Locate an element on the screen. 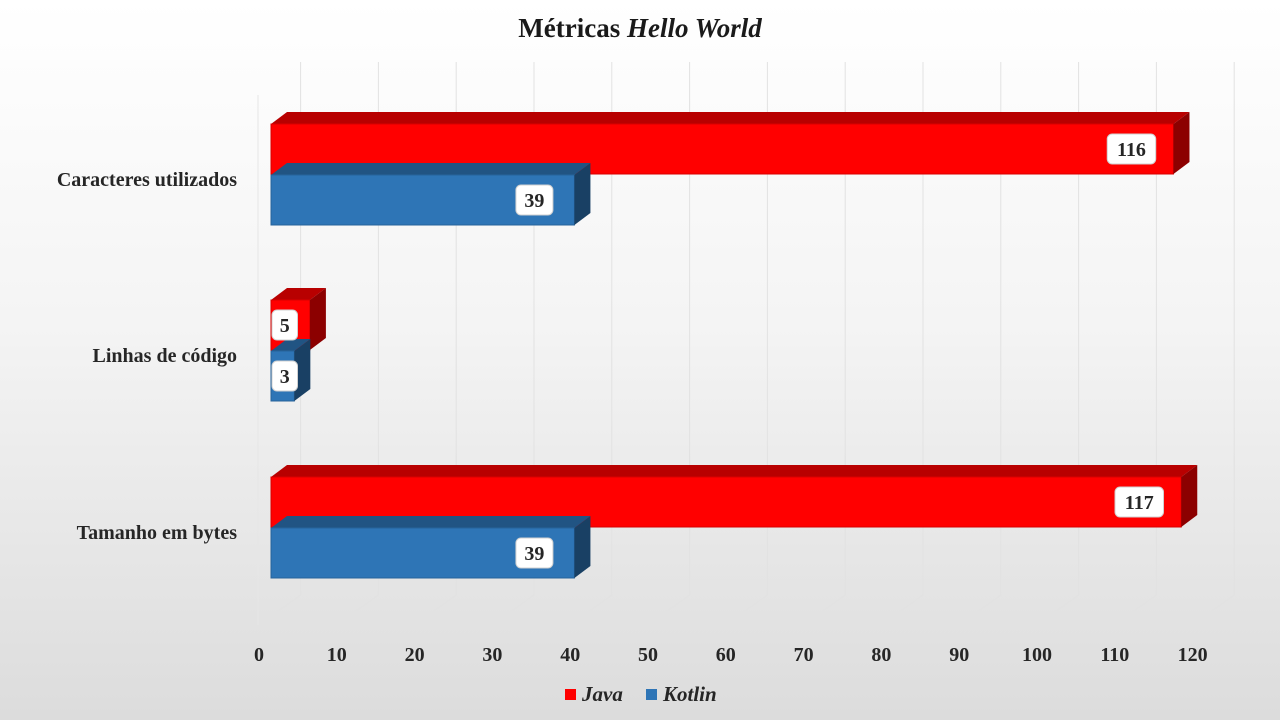 The image size is (1280, 720). legend: Java Kotlin is located at coordinates (641, 694).